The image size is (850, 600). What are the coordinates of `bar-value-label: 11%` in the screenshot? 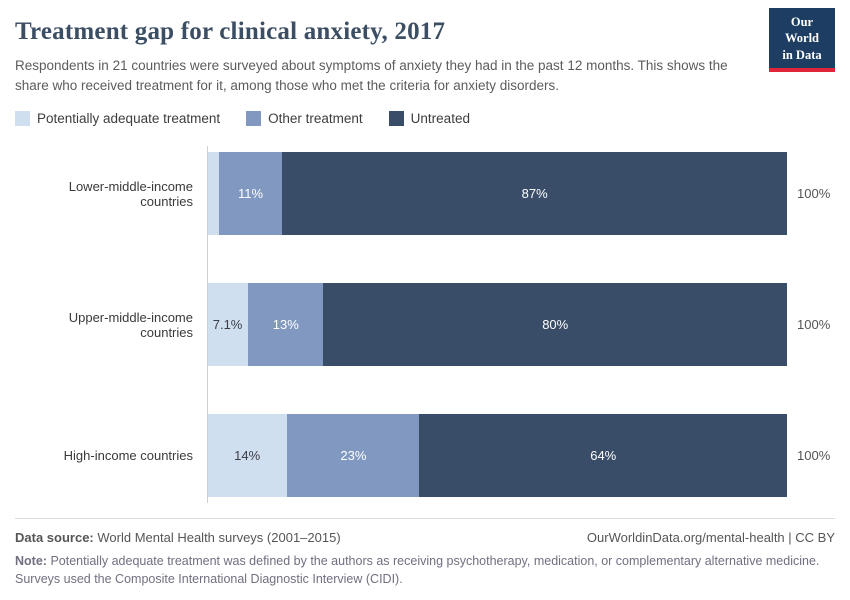 It's located at (250, 194).